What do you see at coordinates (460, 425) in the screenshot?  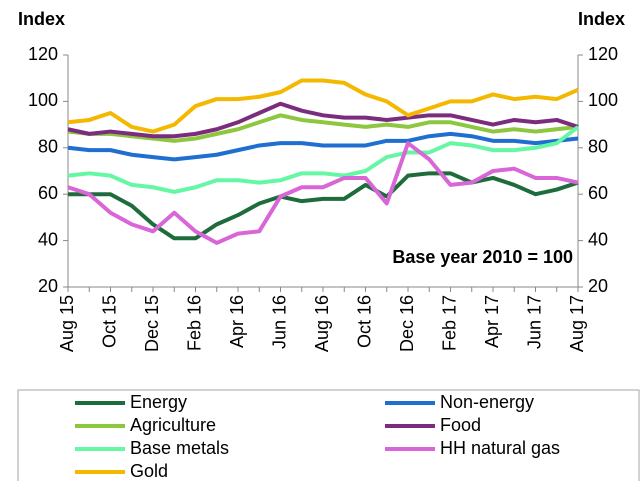 I see `legend-label: Food` at bounding box center [460, 425].